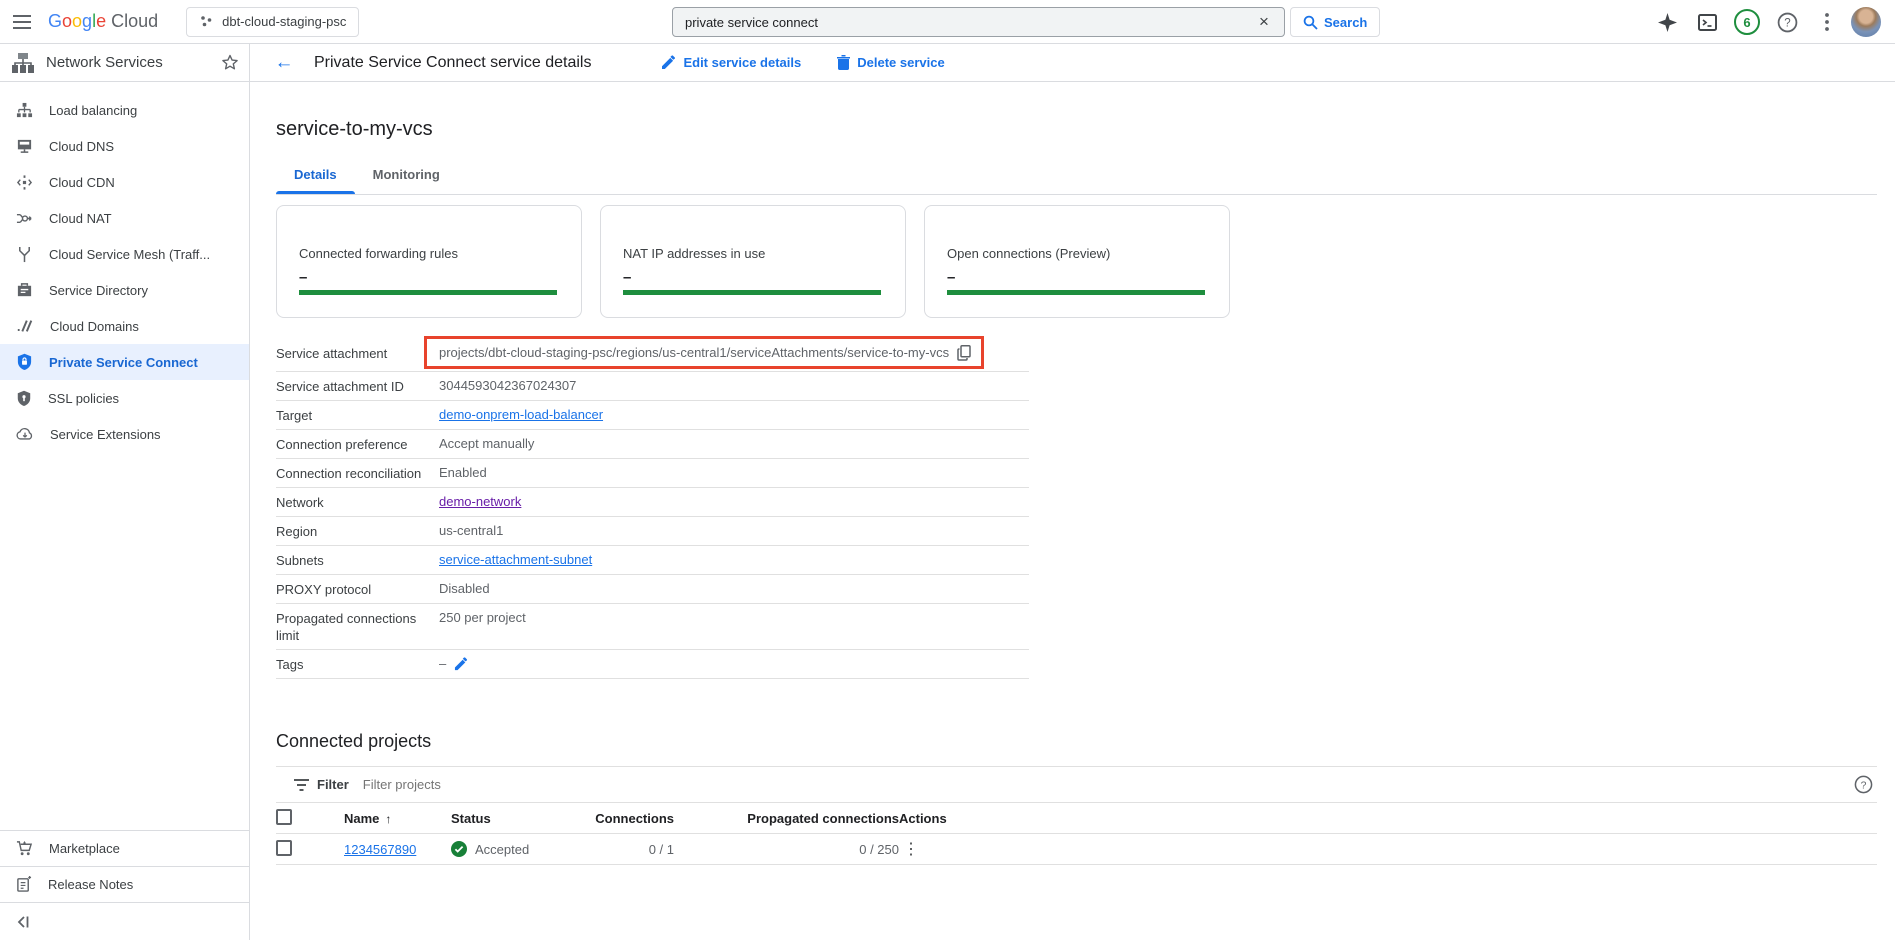  Describe the element at coordinates (124, 146) in the screenshot. I see `sidebar-item-cloud-dns: Cloud DNS` at that location.